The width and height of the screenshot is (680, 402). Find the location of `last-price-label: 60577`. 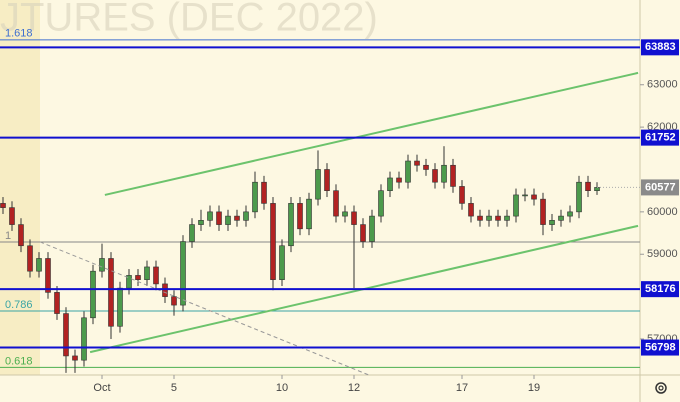

last-price-label: 60577 is located at coordinates (660, 187).